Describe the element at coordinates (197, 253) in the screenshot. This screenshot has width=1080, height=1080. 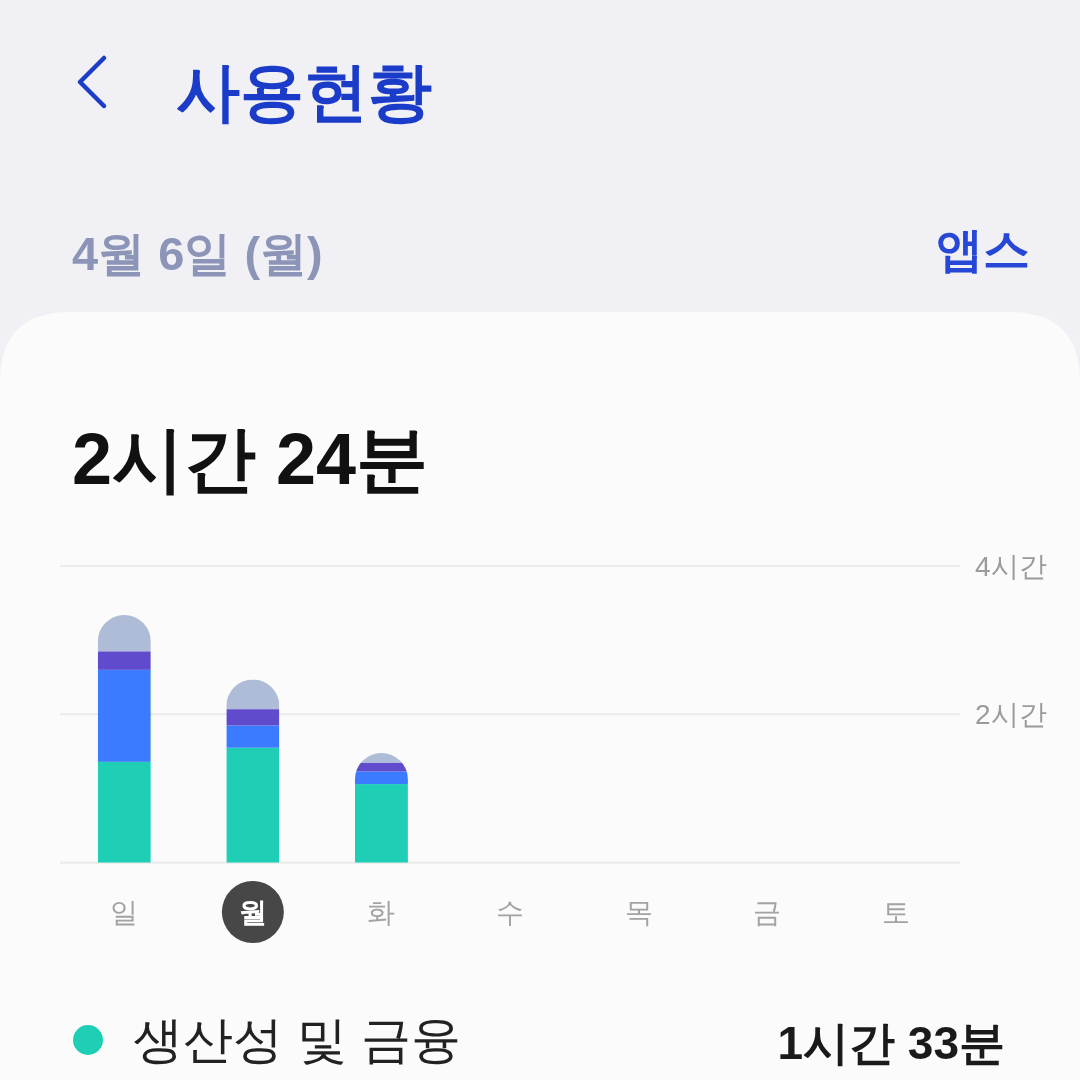
I see `subtitle: 4월 6일 (월)` at that location.